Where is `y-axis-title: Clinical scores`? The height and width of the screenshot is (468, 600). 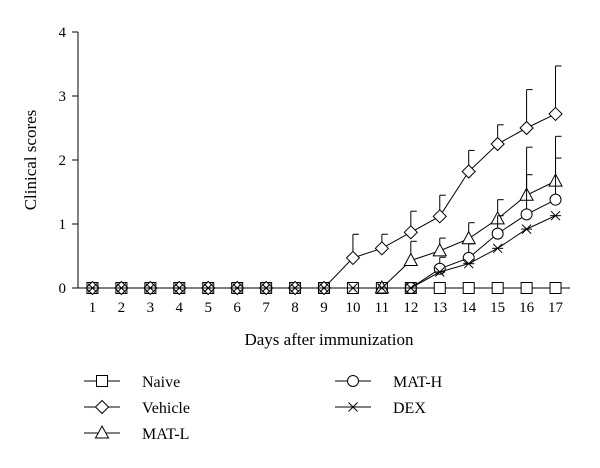
y-axis-title: Clinical scores is located at coordinates (30, 160).